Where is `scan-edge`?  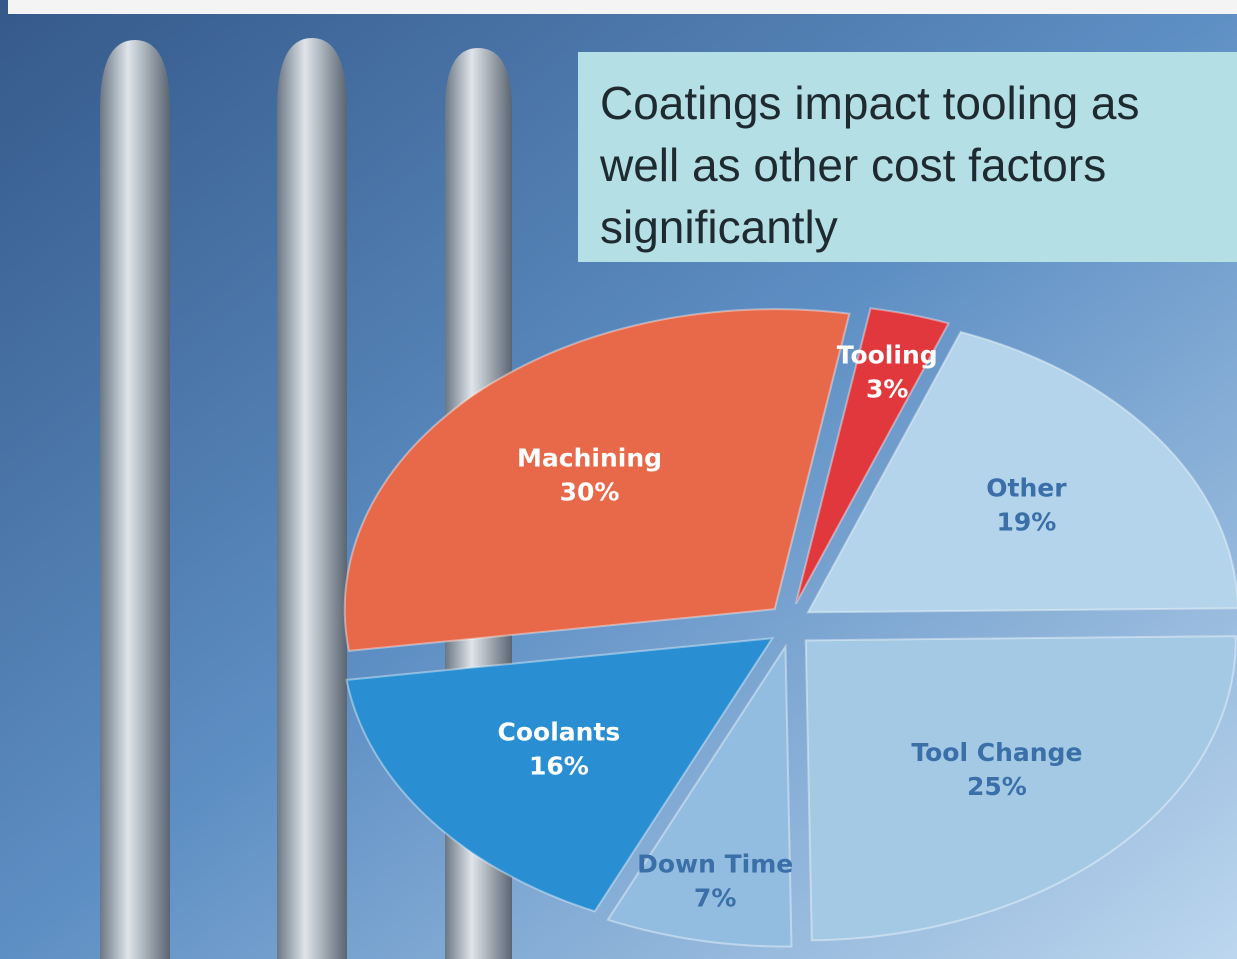 scan-edge is located at coordinates (622, 7).